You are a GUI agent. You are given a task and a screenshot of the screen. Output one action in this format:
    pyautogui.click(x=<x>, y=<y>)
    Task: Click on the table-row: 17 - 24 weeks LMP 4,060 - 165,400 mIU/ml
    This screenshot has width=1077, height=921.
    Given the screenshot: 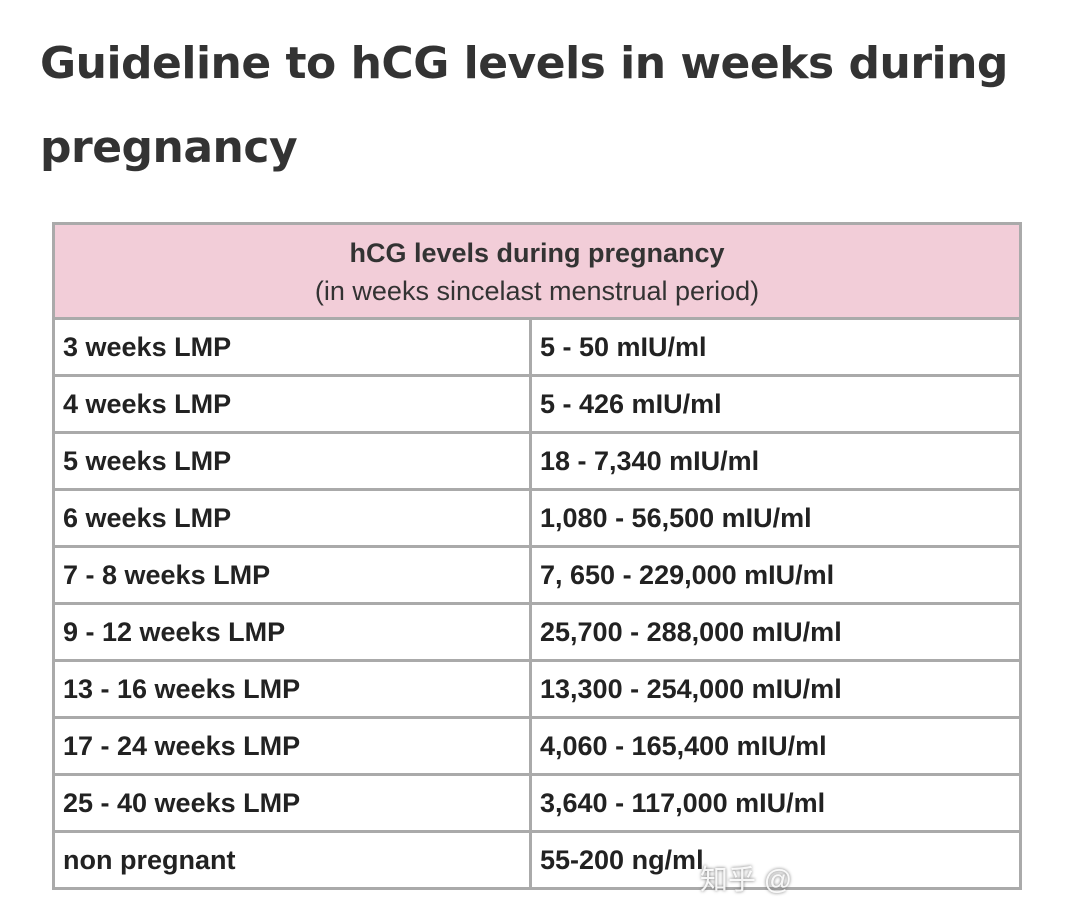 What is the action you would take?
    pyautogui.click(x=537, y=746)
    